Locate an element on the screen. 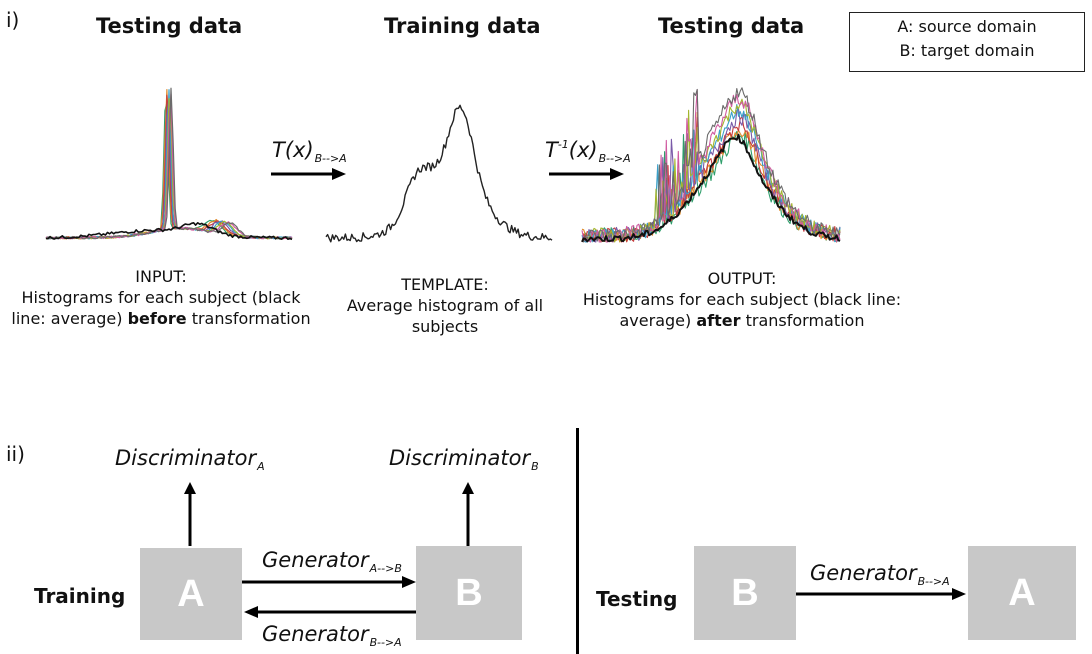  output-caption-heading: OUTPUT: is located at coordinates (742, 278).